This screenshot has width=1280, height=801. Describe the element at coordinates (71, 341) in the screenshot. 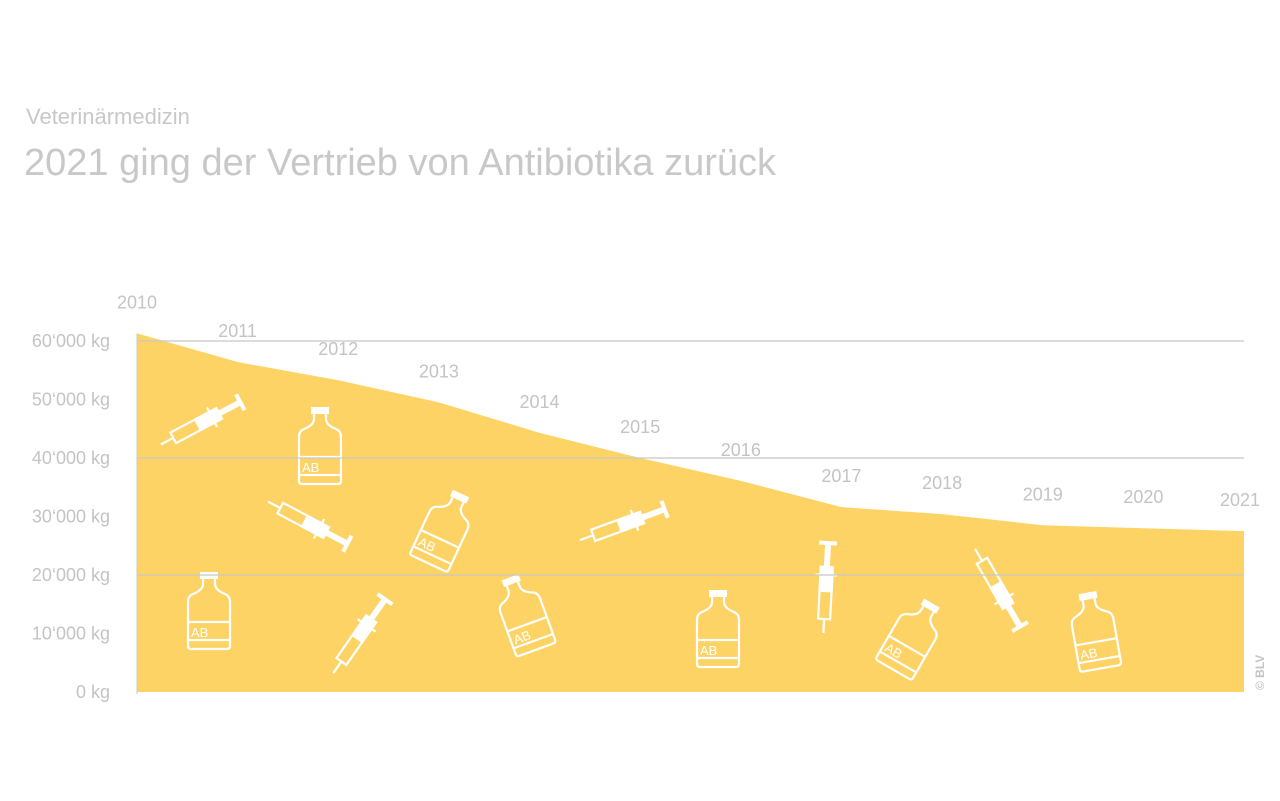

I see `y-tick-label: 60‘000 kg` at that location.